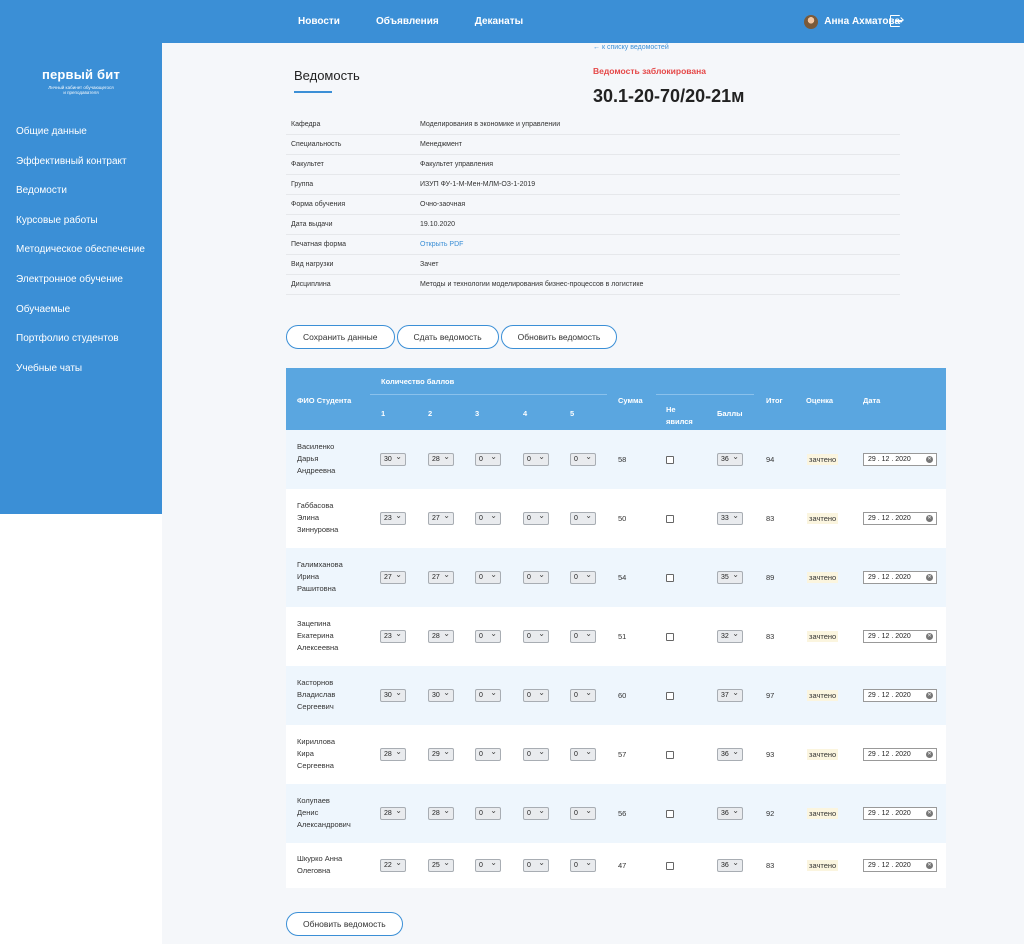 Image resolution: width=1024 pixels, height=944 pixels. I want to click on user-name: Анна Ахматова, so click(862, 21).